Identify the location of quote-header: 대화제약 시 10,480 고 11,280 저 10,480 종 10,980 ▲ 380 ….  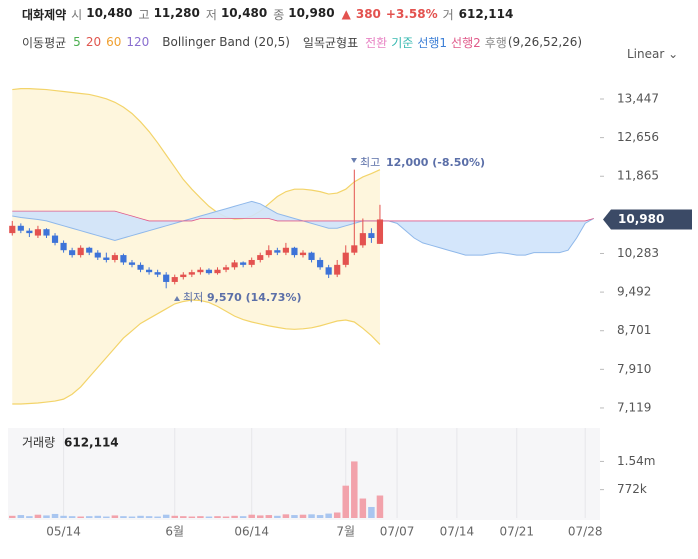
(267, 14).